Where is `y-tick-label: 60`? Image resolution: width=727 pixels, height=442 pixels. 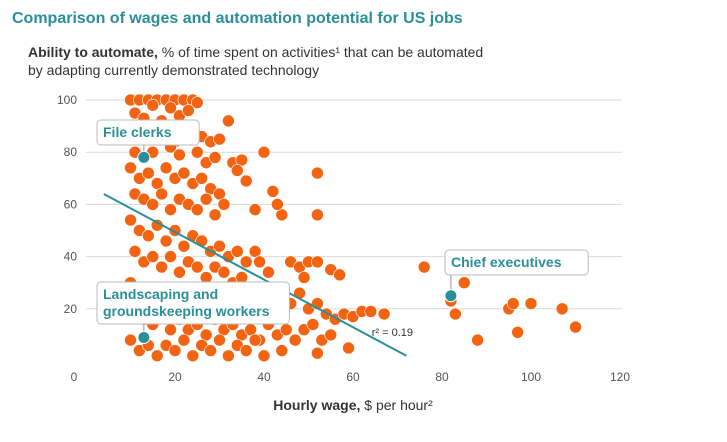
y-tick-label: 60 is located at coordinates (71, 204).